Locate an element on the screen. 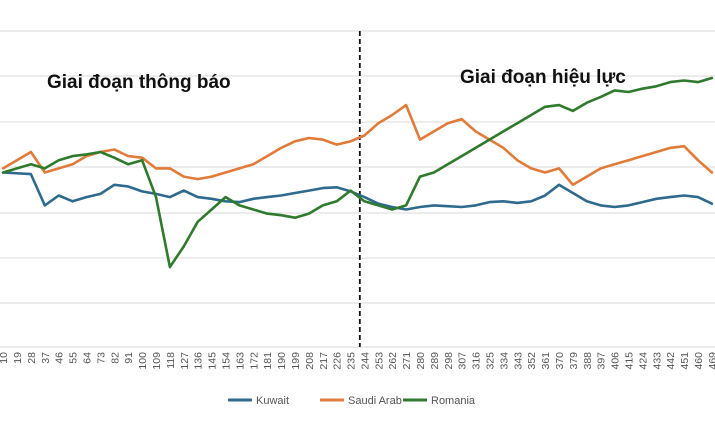 The width and height of the screenshot is (715, 427). x-tick-label-37: 37 is located at coordinates (46, 358).